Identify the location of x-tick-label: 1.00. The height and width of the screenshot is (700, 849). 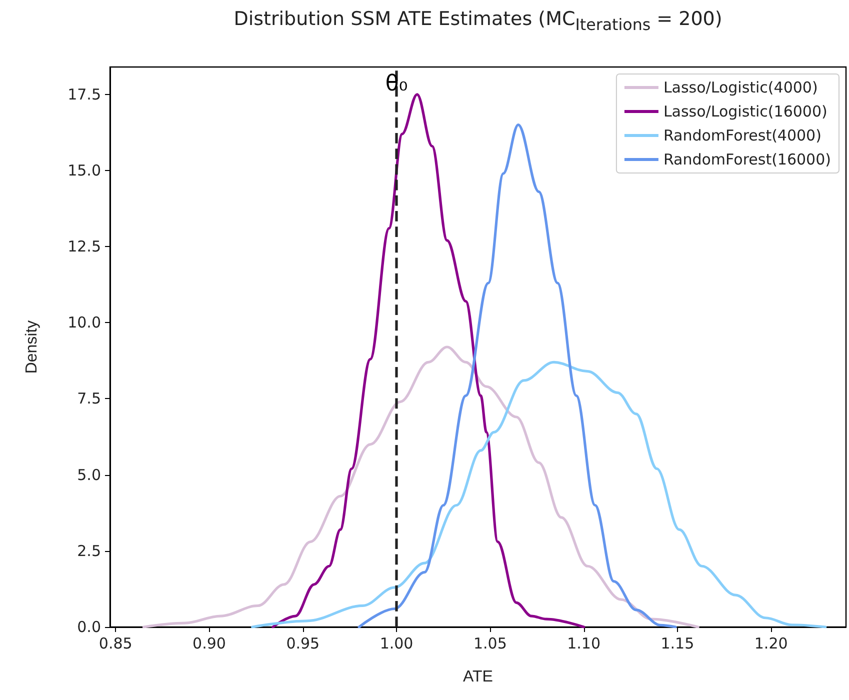
(397, 643).